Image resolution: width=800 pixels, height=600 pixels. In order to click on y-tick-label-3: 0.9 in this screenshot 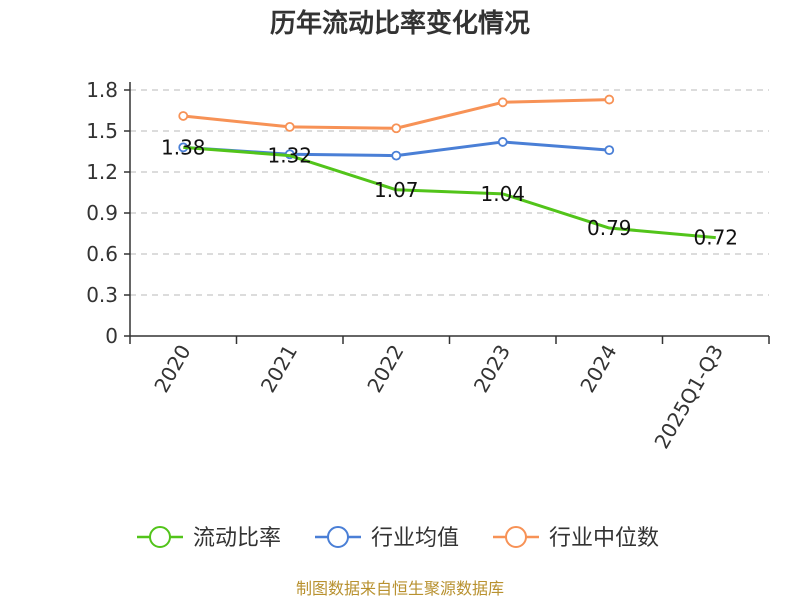, I will do `click(102, 213)`.